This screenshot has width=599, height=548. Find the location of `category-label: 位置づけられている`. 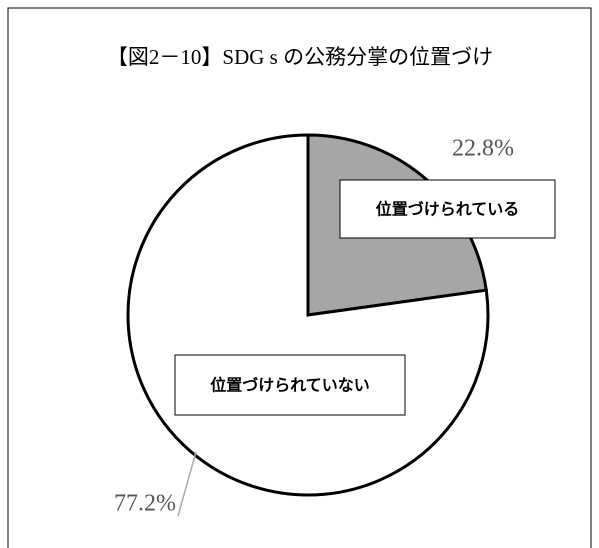

category-label: 位置づけられている is located at coordinates (448, 209).